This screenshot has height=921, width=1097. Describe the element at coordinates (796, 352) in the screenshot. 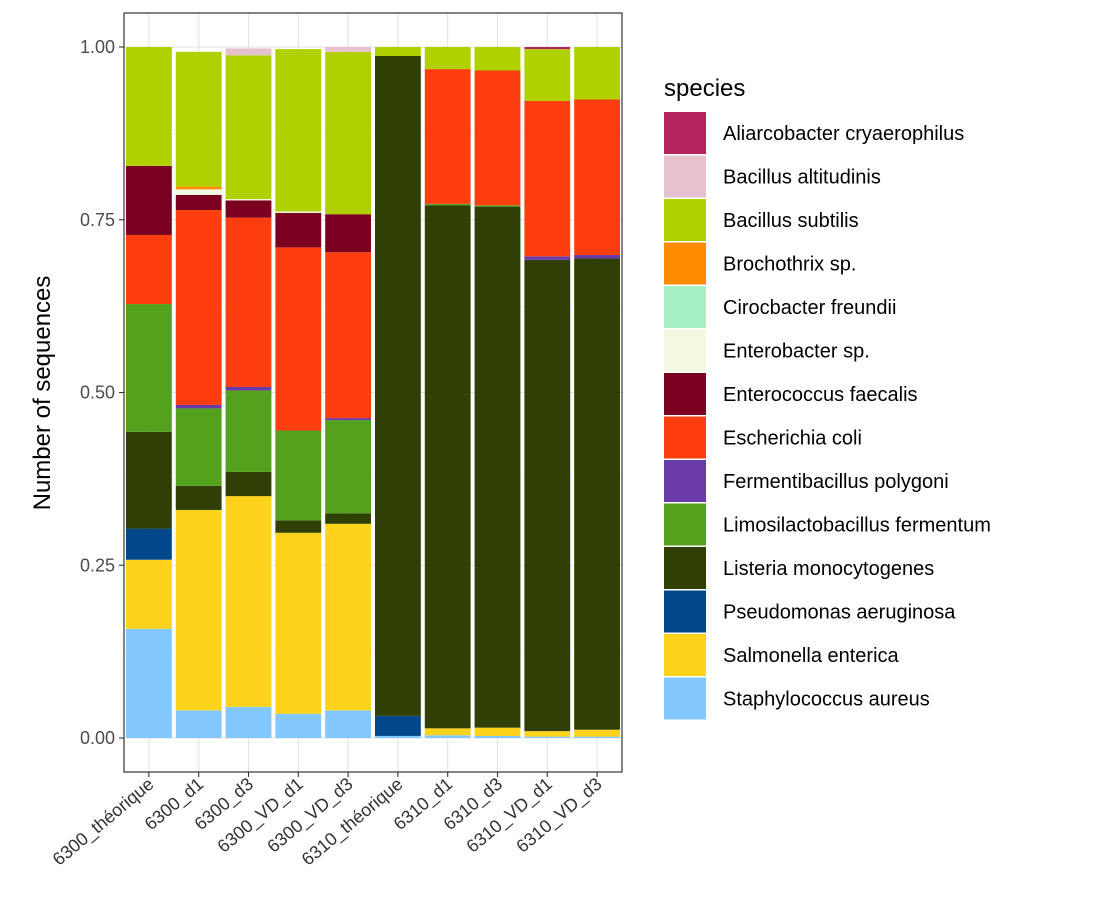

I see `legend-label: Enterobacter sp.` at that location.